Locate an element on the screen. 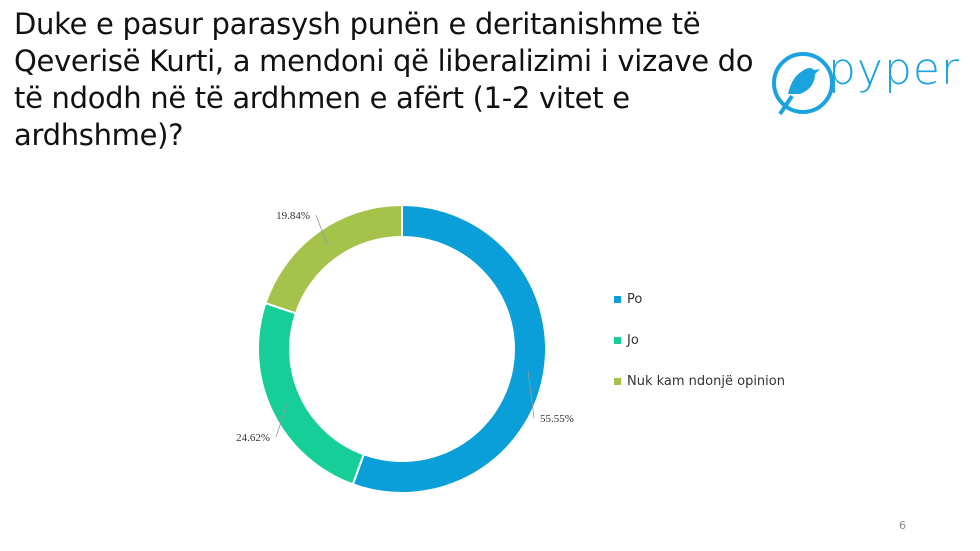 Image resolution: width=980 pixels, height=551 pixels. logo-icon is located at coordinates (803, 84).